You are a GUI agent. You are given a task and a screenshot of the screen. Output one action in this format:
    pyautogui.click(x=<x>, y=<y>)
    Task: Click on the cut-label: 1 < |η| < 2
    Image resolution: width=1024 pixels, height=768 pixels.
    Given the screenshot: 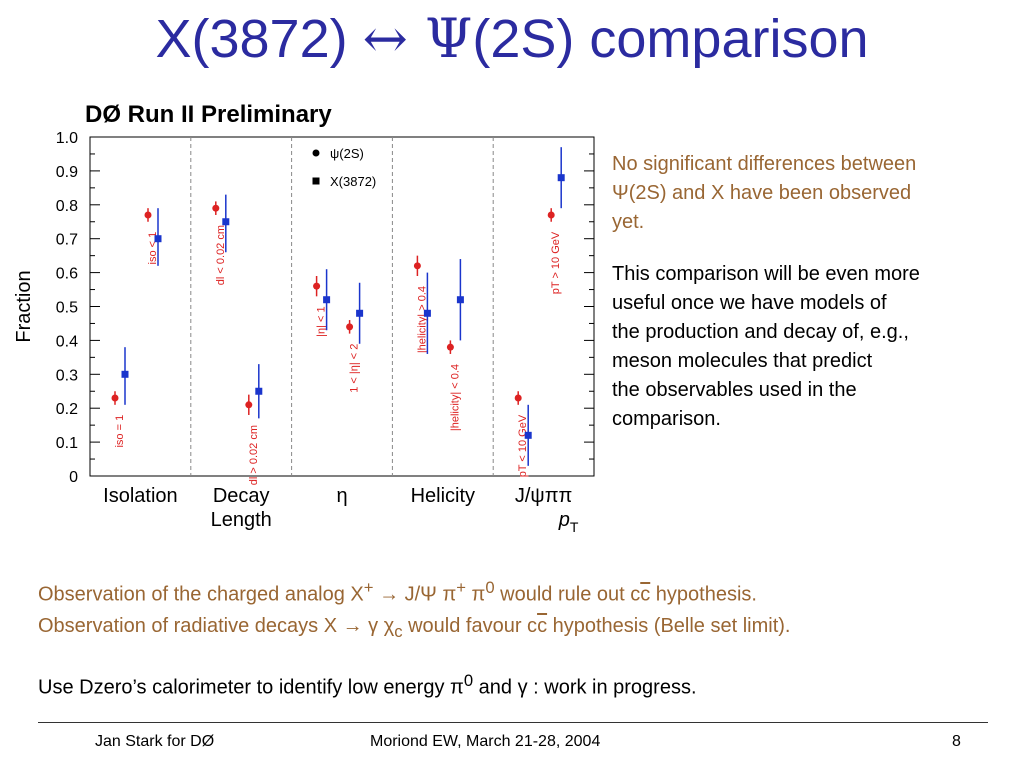 What is the action you would take?
    pyautogui.click(x=355, y=368)
    